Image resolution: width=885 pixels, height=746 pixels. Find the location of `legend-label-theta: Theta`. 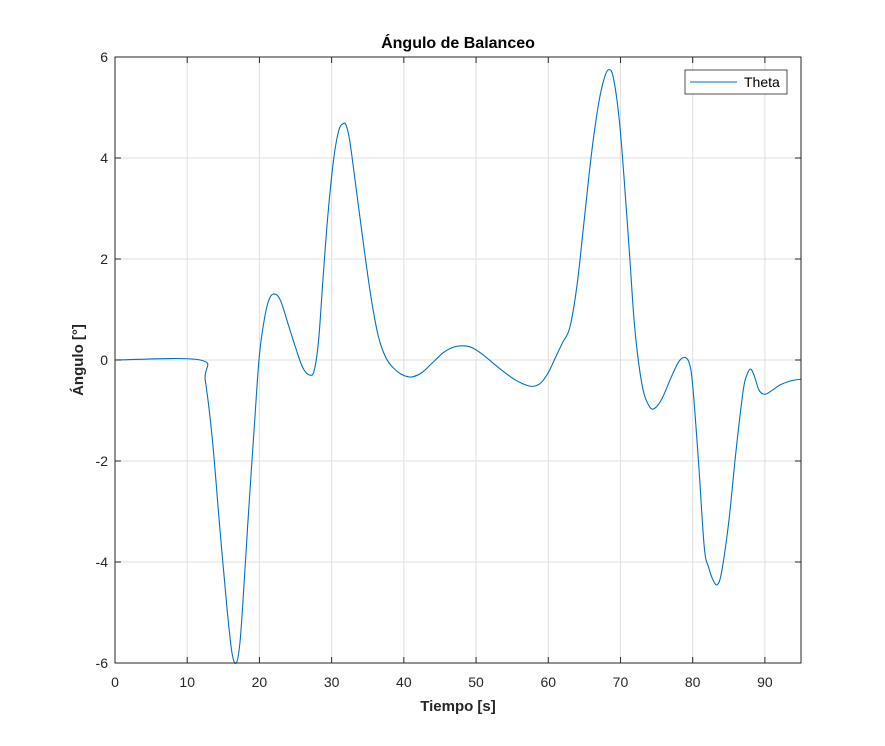

legend-label-theta: Theta is located at coordinates (762, 82).